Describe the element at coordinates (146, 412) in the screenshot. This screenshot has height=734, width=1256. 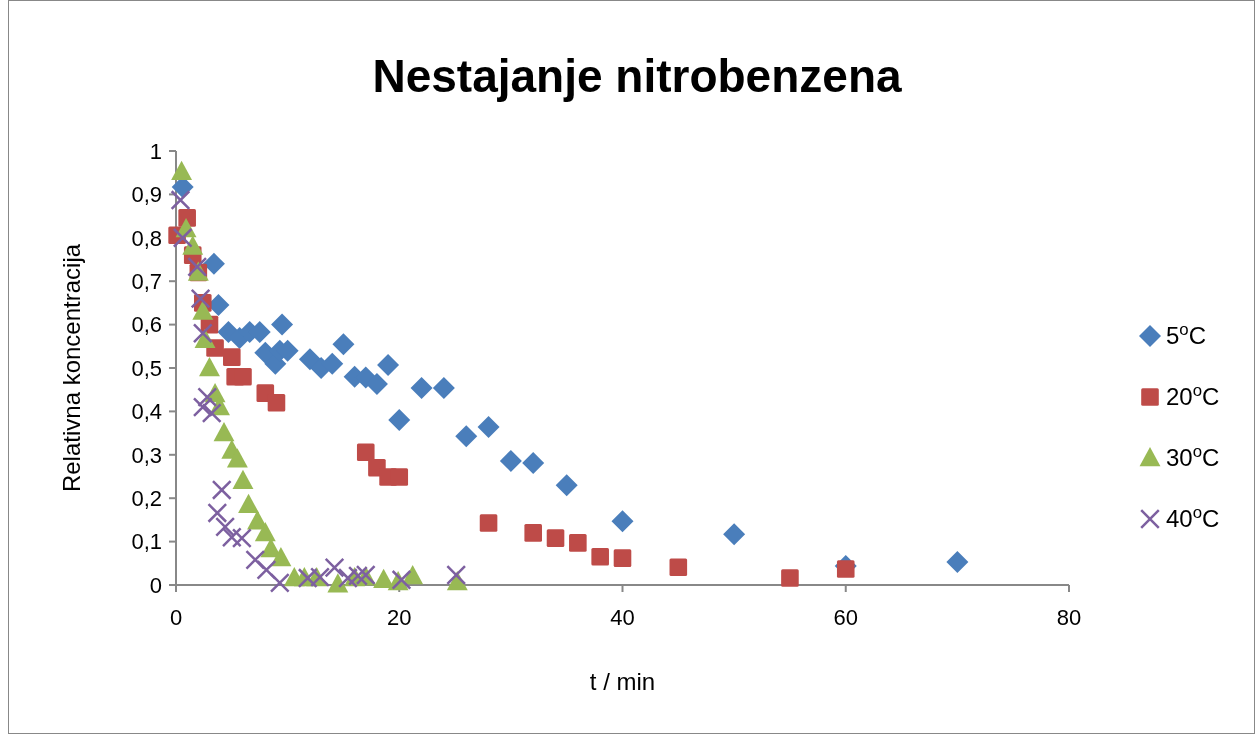
I see `y-tick-label: 0,4` at that location.